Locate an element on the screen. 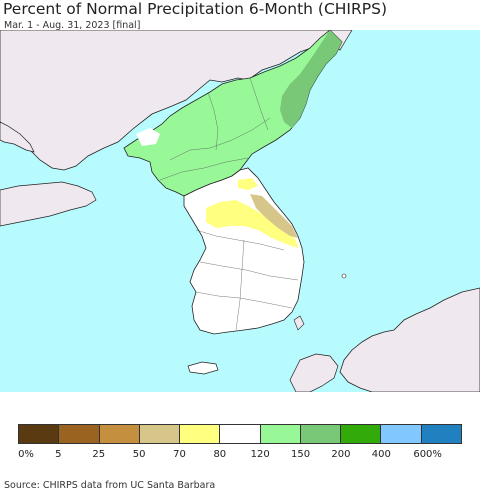 Image resolution: width=480 pixels, height=495 pixels. jeju-island is located at coordinates (203, 368).